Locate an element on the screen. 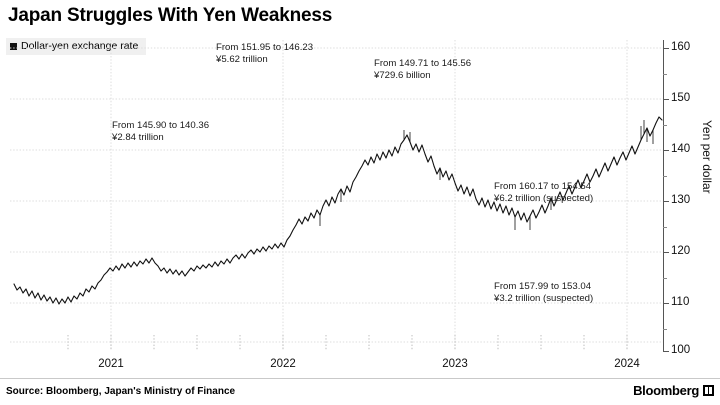 This screenshot has height=405, width=720. annotation-0-line1: From 145.90 to 140.36 is located at coordinates (161, 125).